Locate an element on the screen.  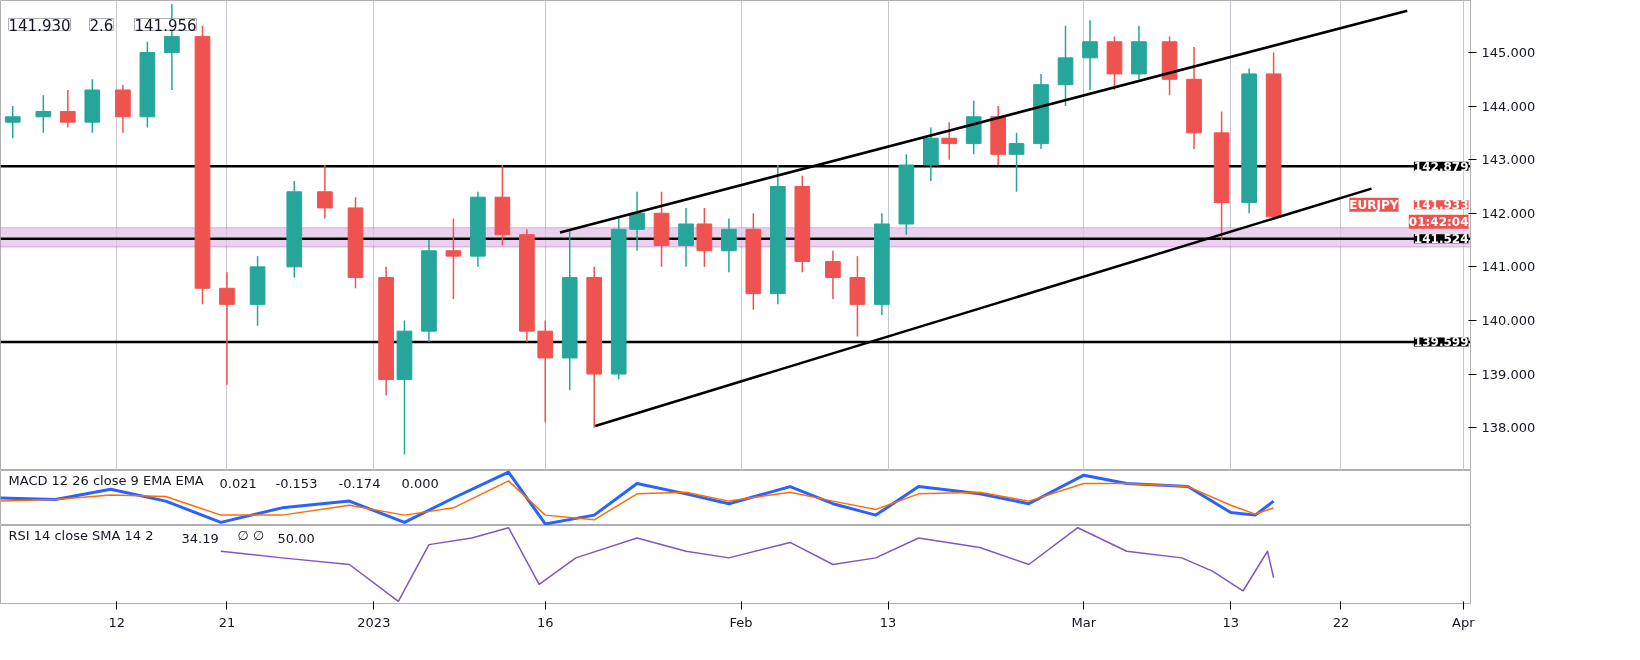
annotation: 141.956 is located at coordinates (165, 25).